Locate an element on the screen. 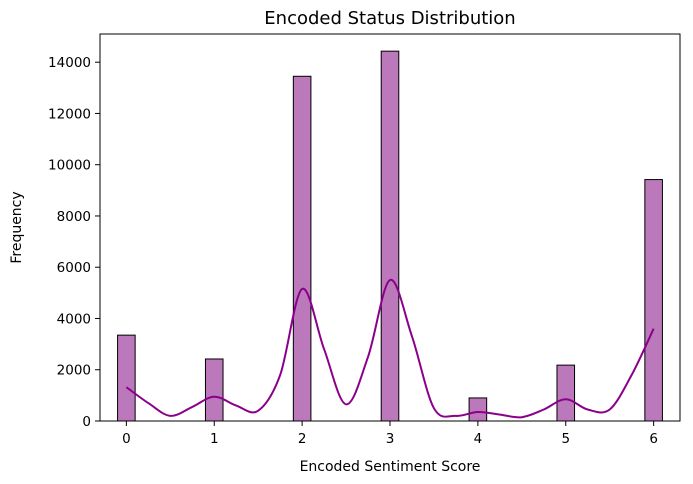 This screenshot has height=484, width=693. y-tick-label: 6000 is located at coordinates (74, 268).